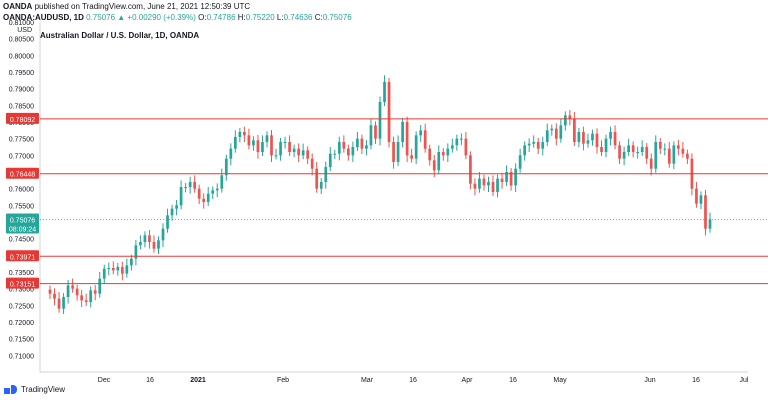 The width and height of the screenshot is (768, 400). What do you see at coordinates (104, 380) in the screenshot?
I see `x-tick-label: Dec` at bounding box center [104, 380].